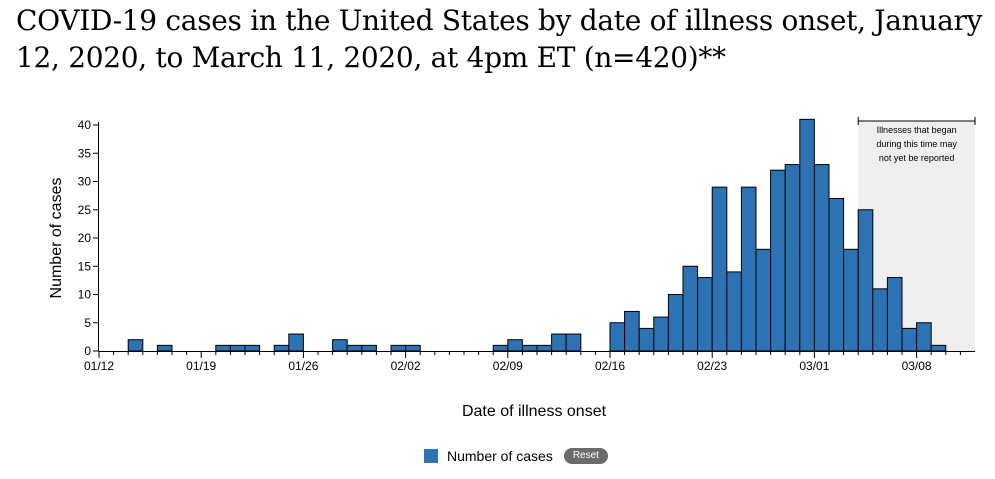 The width and height of the screenshot is (995, 479). What do you see at coordinates (865, 280) in the screenshot?
I see `bar-03/04` at bounding box center [865, 280].